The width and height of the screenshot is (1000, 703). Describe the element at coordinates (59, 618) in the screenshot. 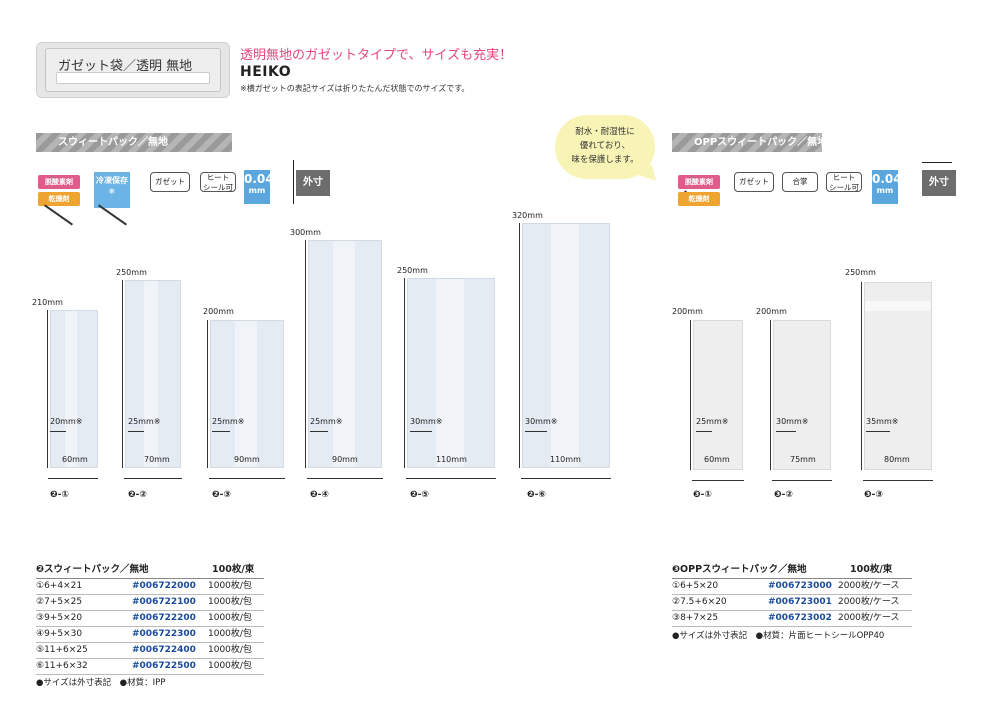

I see `row-size: ③9+5×20` at that location.